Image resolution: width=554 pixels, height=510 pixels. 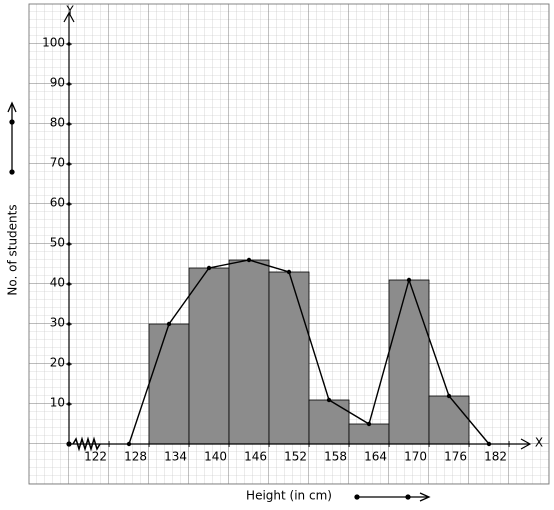 I want to click on x-tick-label: 170, so click(x=415, y=457).